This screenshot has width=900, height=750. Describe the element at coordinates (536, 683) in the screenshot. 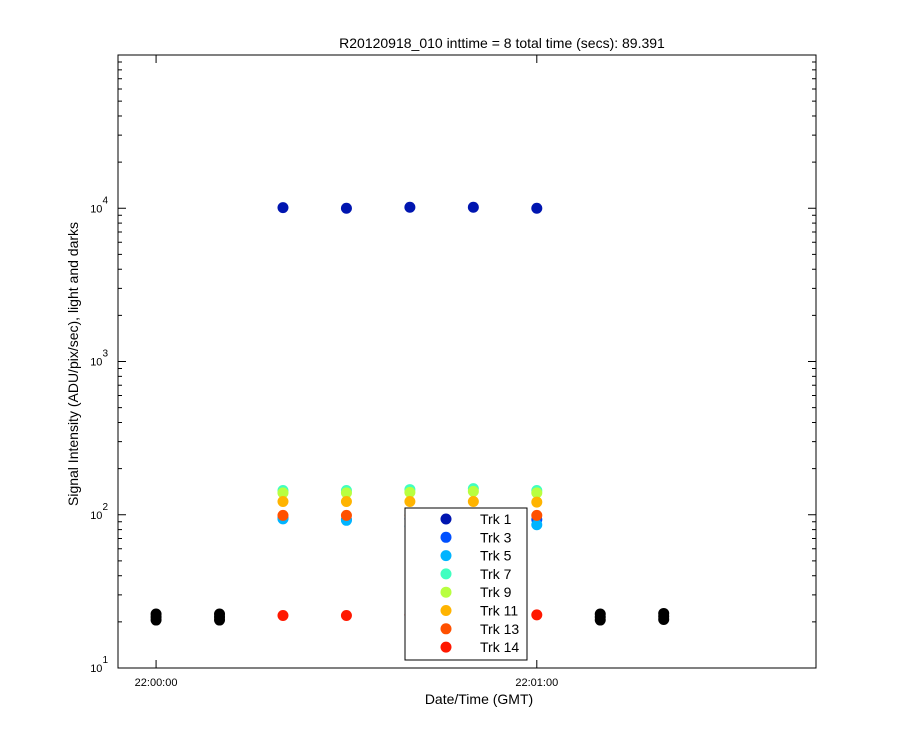

I see `x-tick-label: 22:01:00` at that location.